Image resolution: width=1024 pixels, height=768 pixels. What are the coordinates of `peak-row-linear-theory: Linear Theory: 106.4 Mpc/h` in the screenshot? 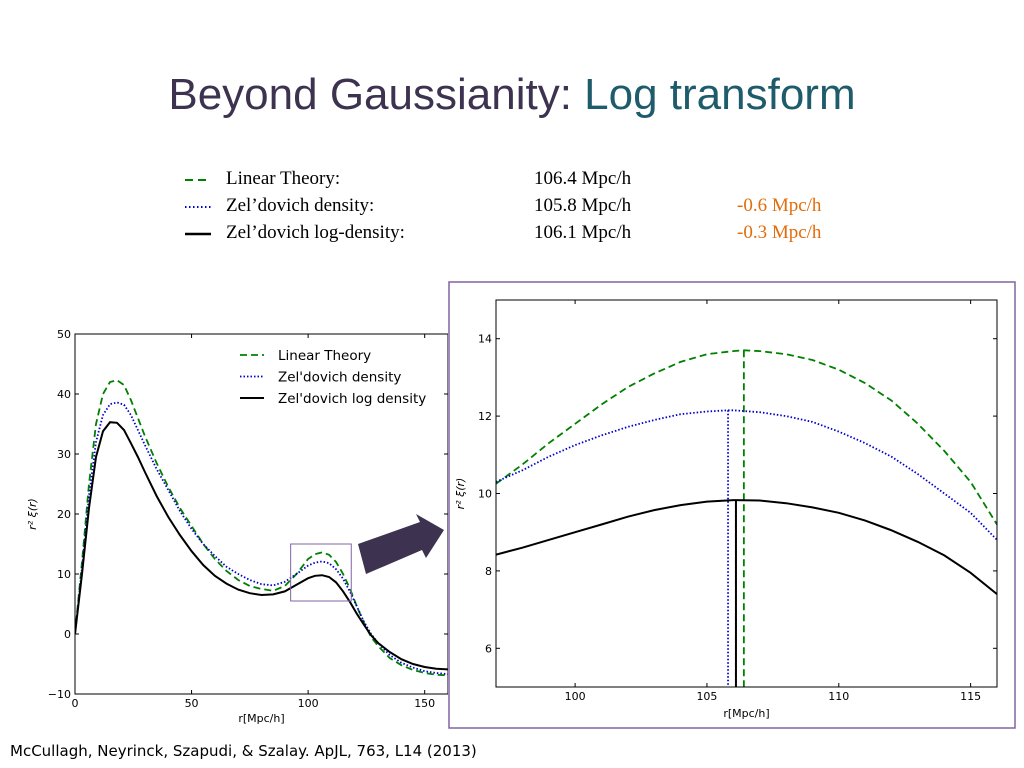 It's located at (524, 181).